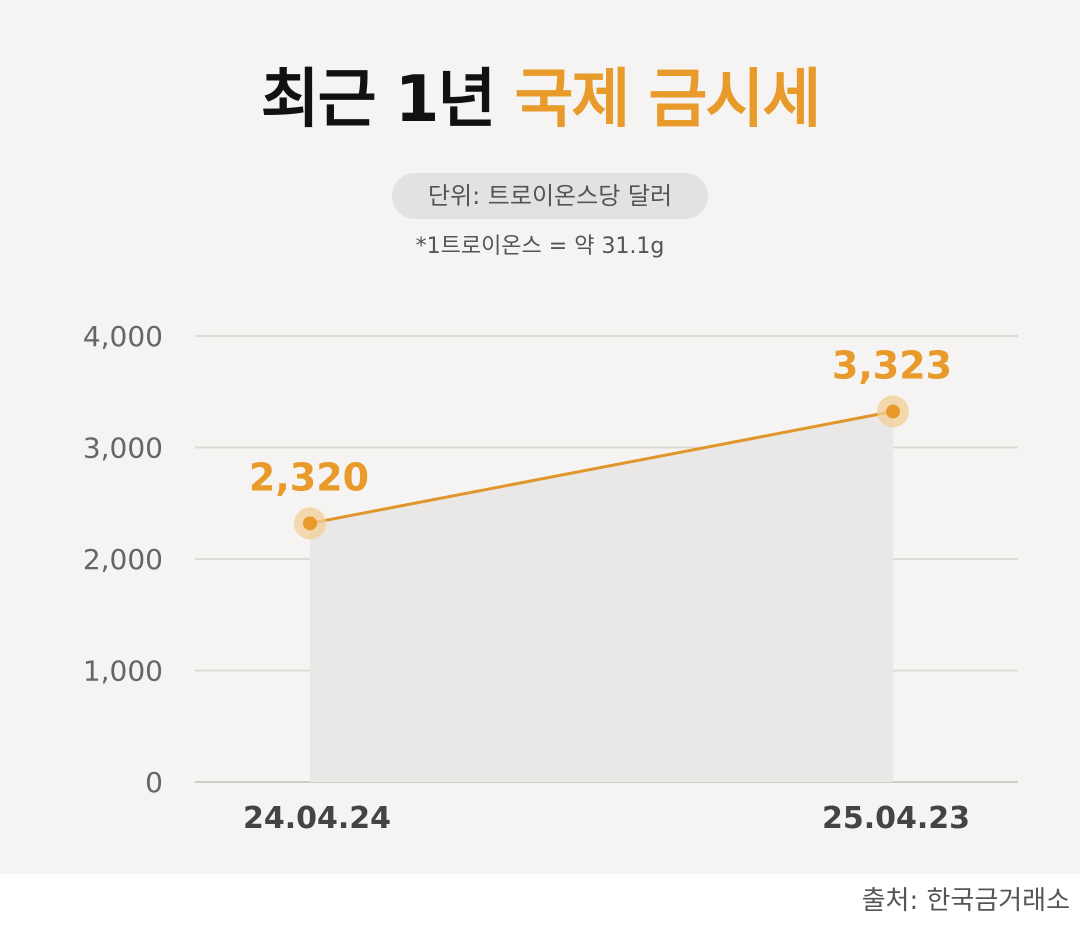 This screenshot has width=1080, height=928. Describe the element at coordinates (309, 477) in the screenshot. I see `data-label: 2,320` at that location.